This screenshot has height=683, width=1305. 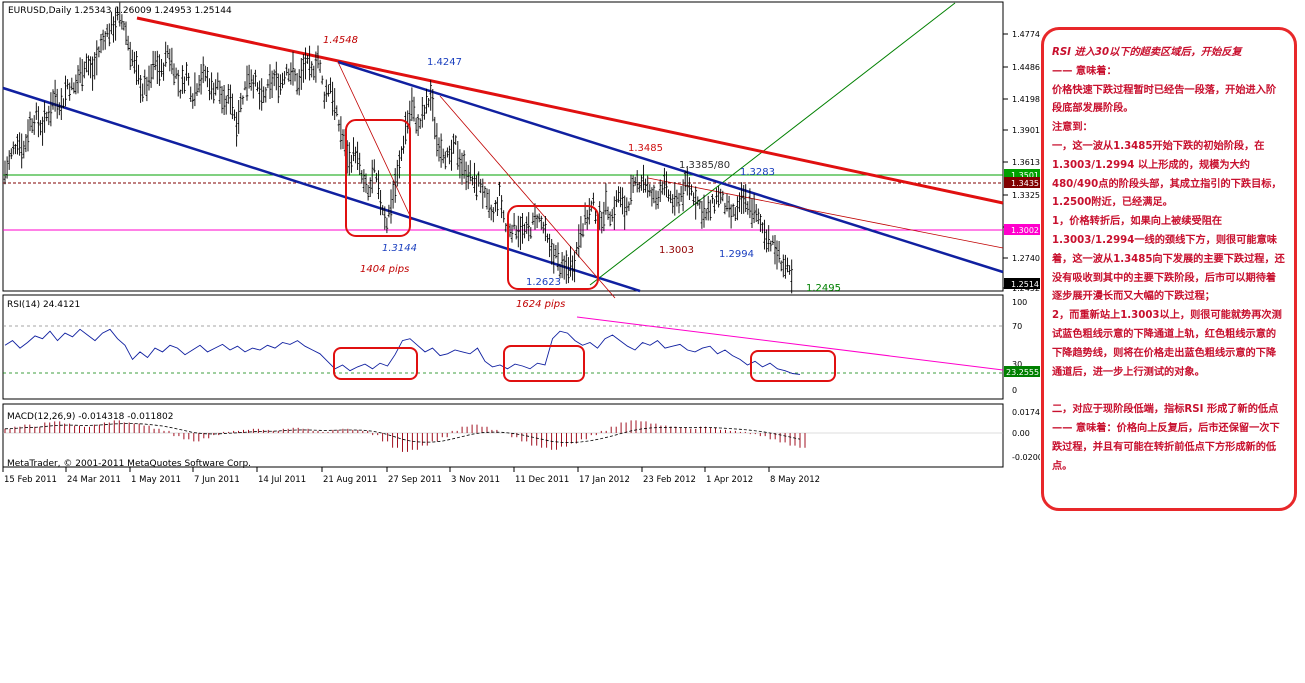 What do you see at coordinates (1147, 52) in the screenshot?
I see `note-paragraph: RSI 进入30以下的超卖区域后，开始反复` at bounding box center [1147, 52].